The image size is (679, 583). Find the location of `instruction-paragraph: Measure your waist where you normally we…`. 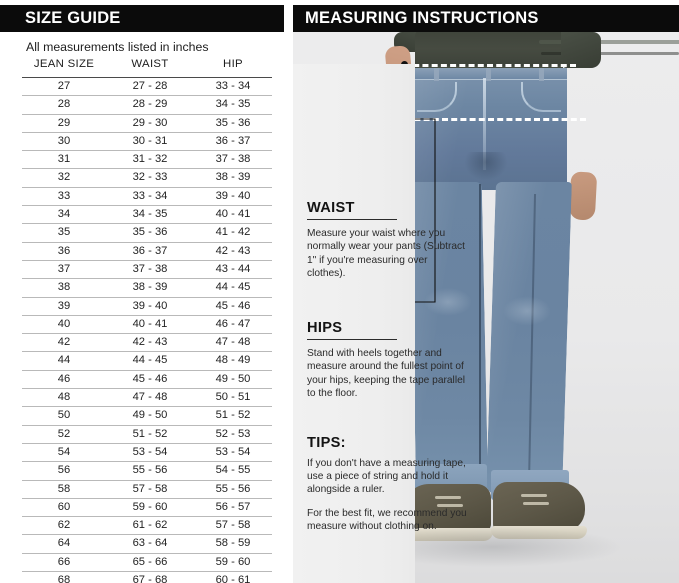

instruction-paragraph: Measure your waist where you normally we… is located at coordinates (386, 253).